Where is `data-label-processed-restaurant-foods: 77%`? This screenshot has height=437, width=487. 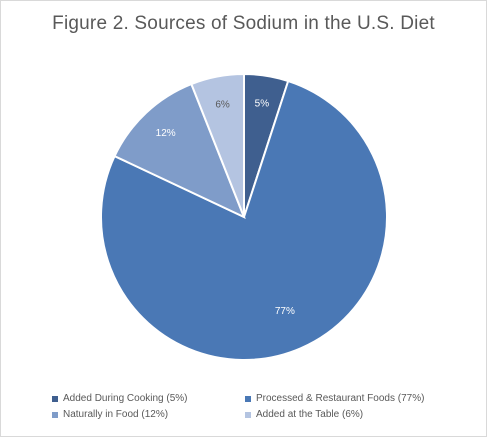
data-label-processed-restaurant-foods: 77% is located at coordinates (285, 311).